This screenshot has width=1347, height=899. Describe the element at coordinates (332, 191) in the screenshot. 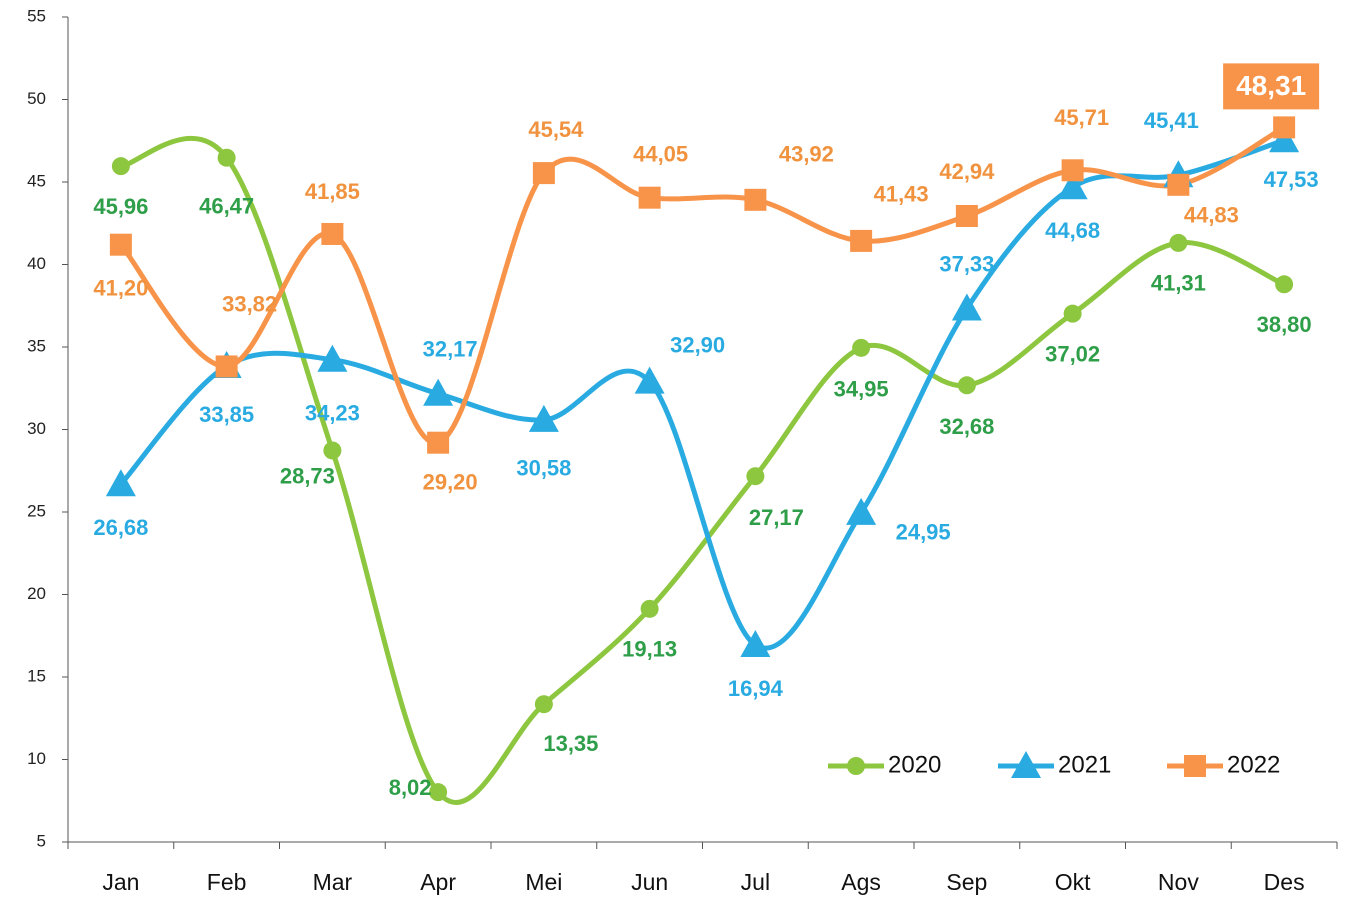

I see `data-label: 41,85` at that location.